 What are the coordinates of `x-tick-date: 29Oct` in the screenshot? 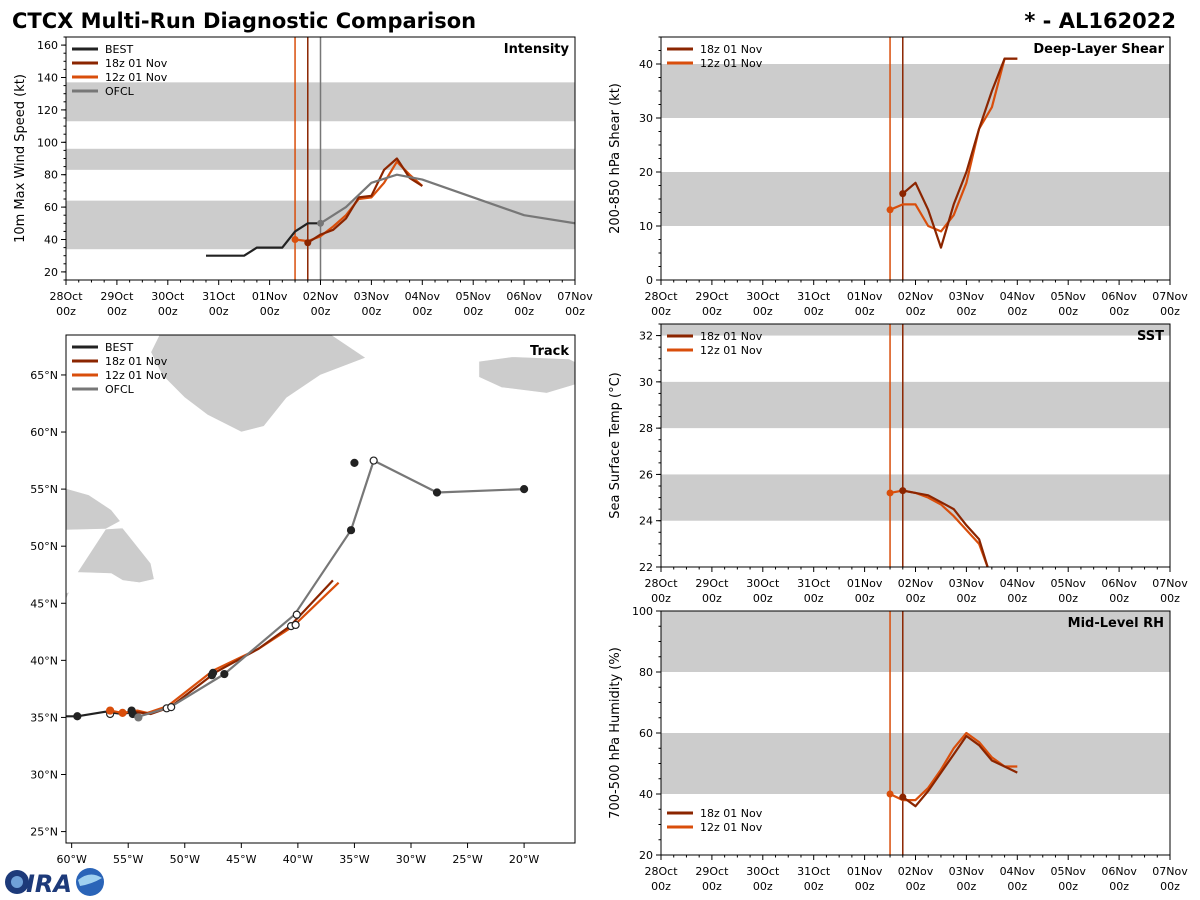 It's located at (117, 296).